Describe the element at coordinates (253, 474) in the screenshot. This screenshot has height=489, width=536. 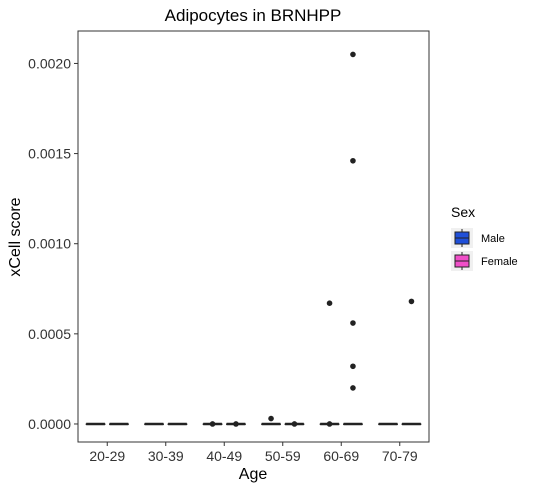
I see `x-axis-label: Age` at that location.